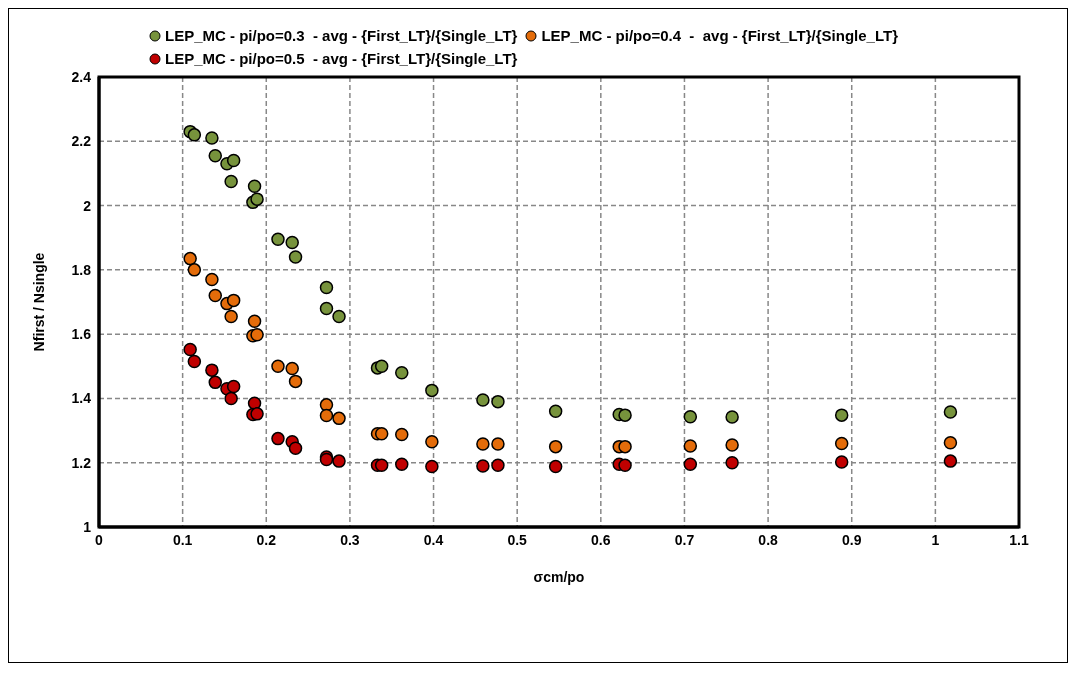 The image size is (1081, 675). What do you see at coordinates (851, 539) in the screenshot?
I see `x-tick-label: 0.9` at bounding box center [851, 539].